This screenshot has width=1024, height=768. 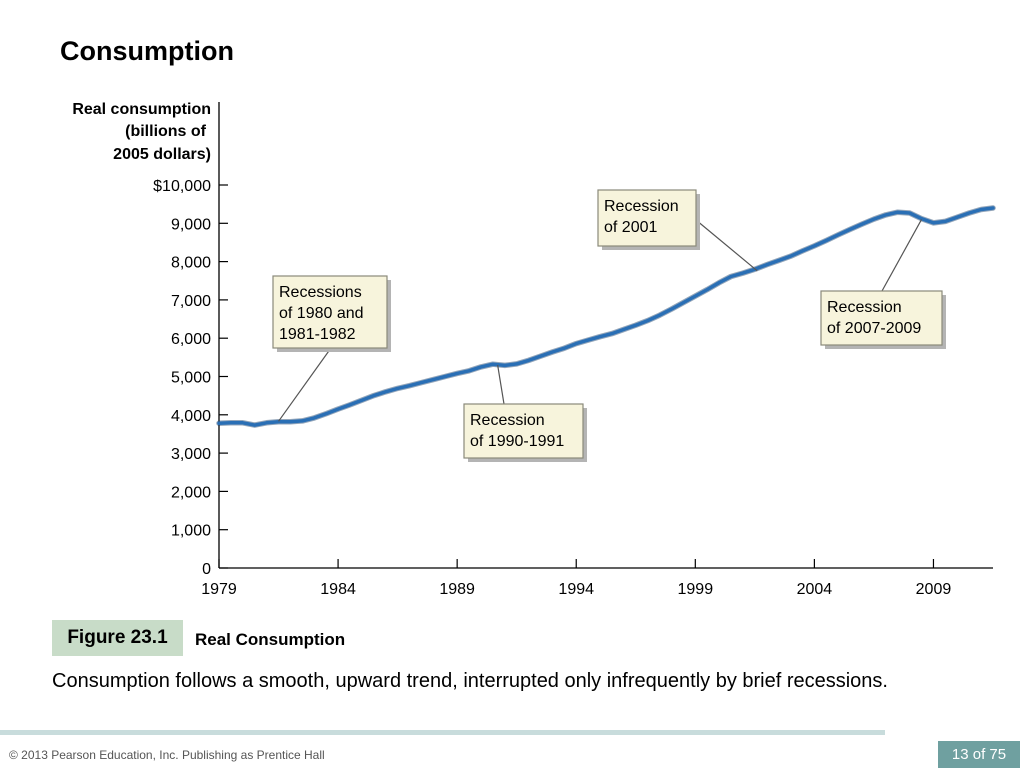 I want to click on y-tick-label: 8,000, so click(x=191, y=263).